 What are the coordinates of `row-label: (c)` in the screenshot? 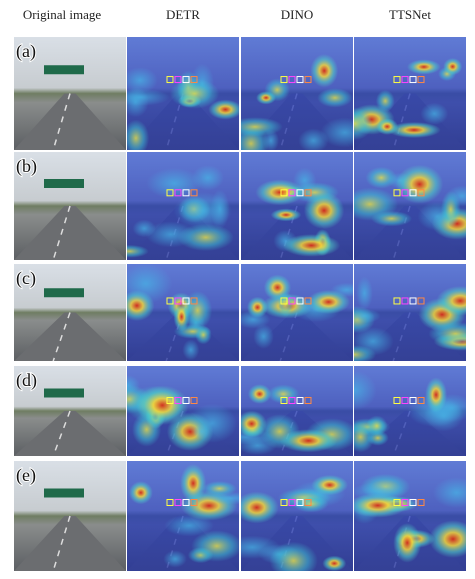 It's located at (26, 278).